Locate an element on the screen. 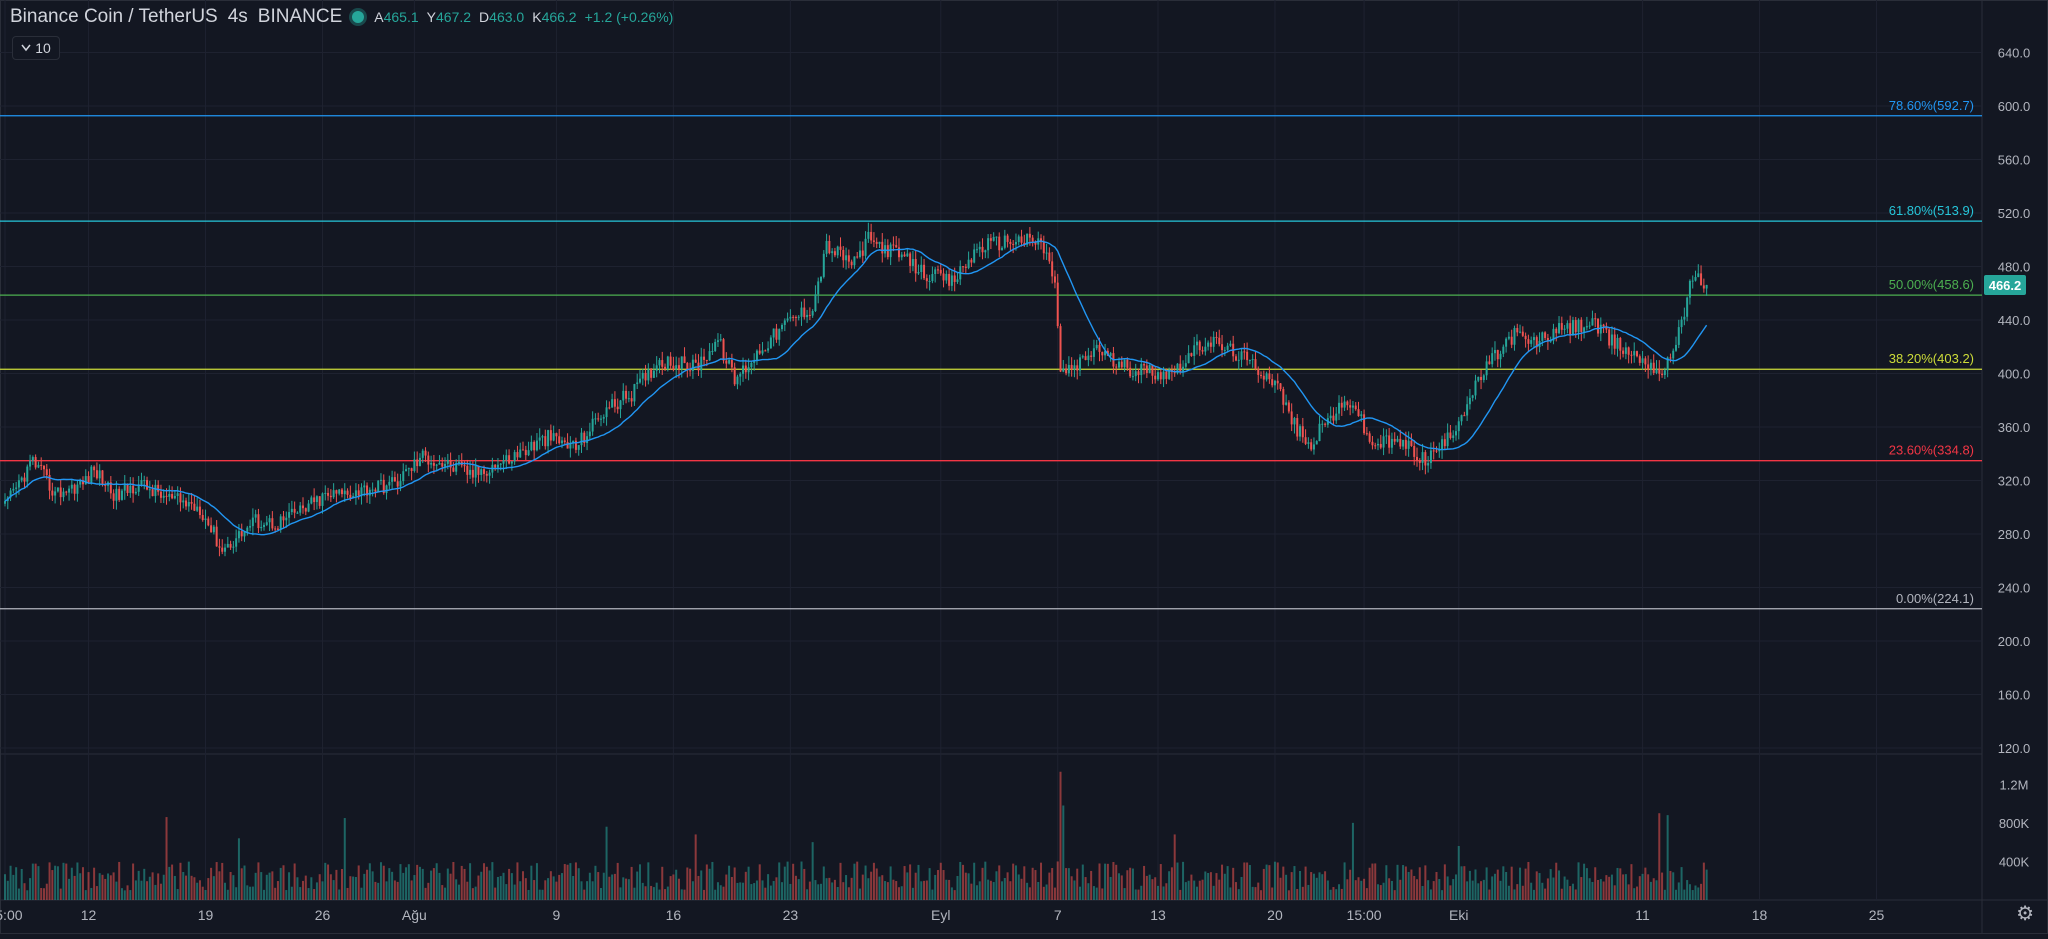  price-tick-label: 240.0 is located at coordinates (2014, 588).